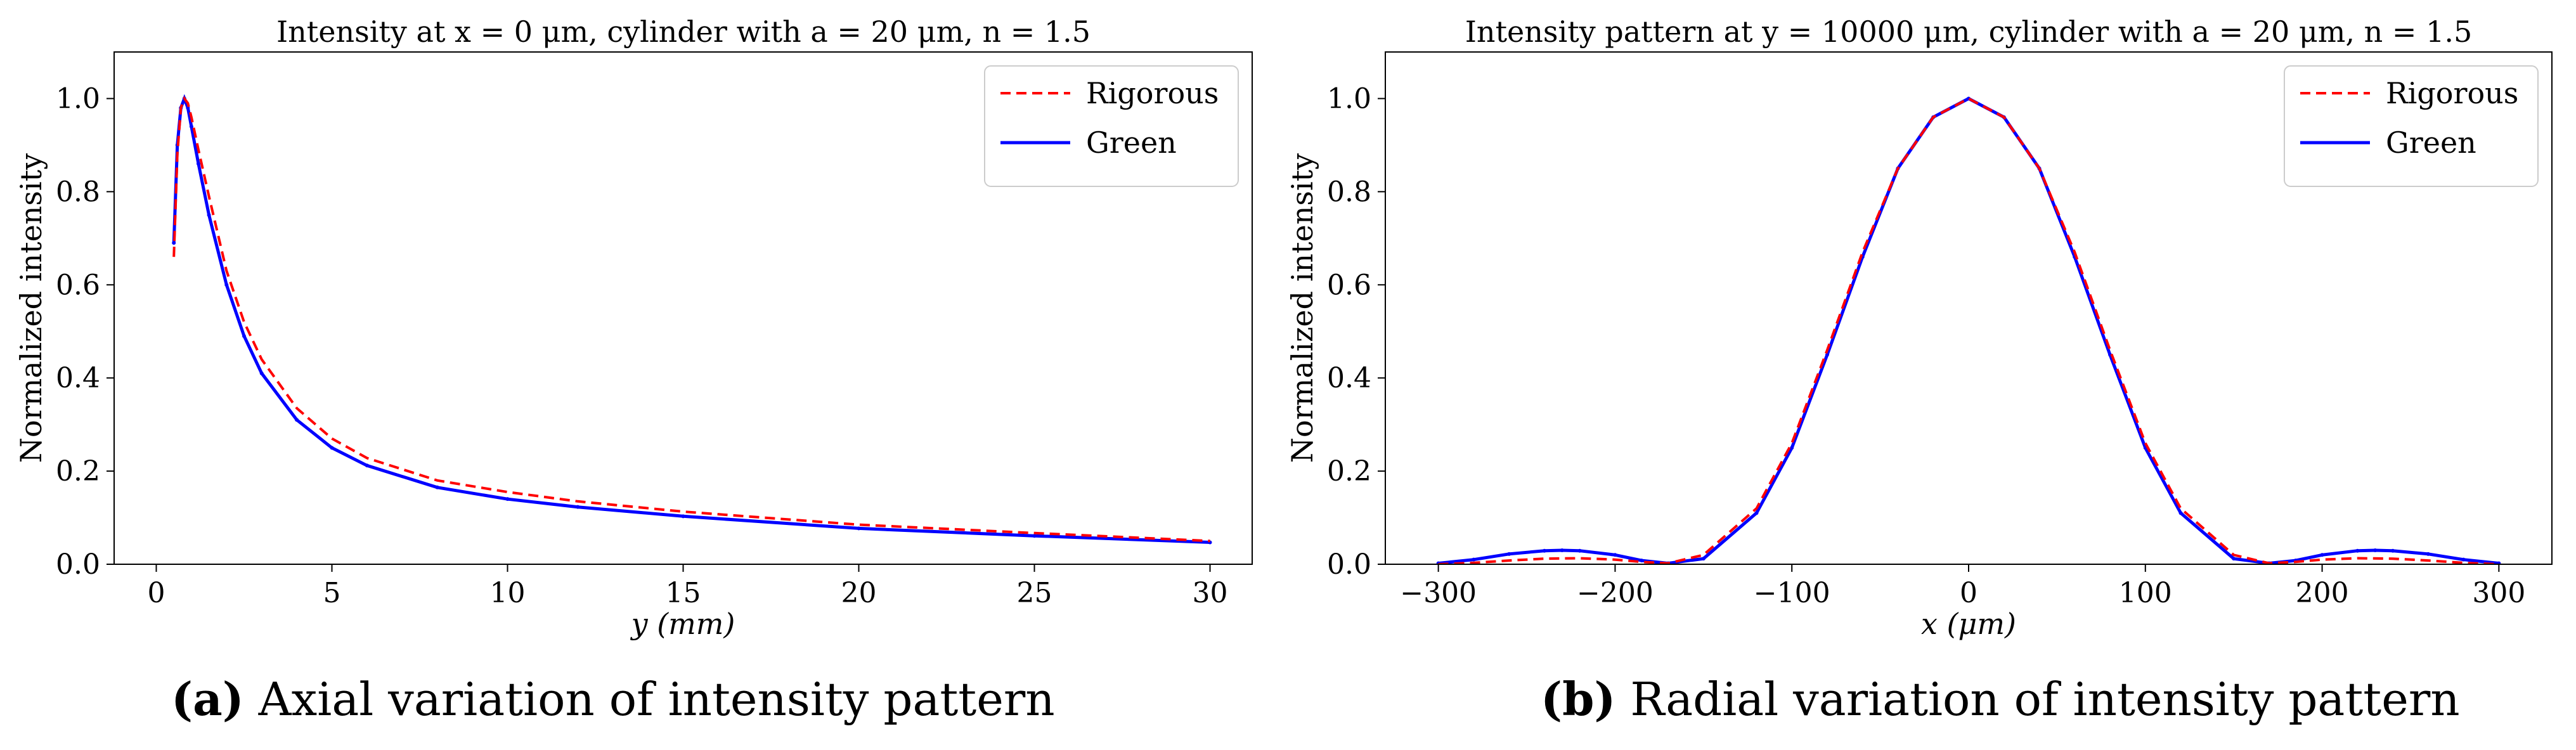 Image resolution: width=2576 pixels, height=750 pixels. I want to click on x-axis-label: x (μm), so click(1968, 624).